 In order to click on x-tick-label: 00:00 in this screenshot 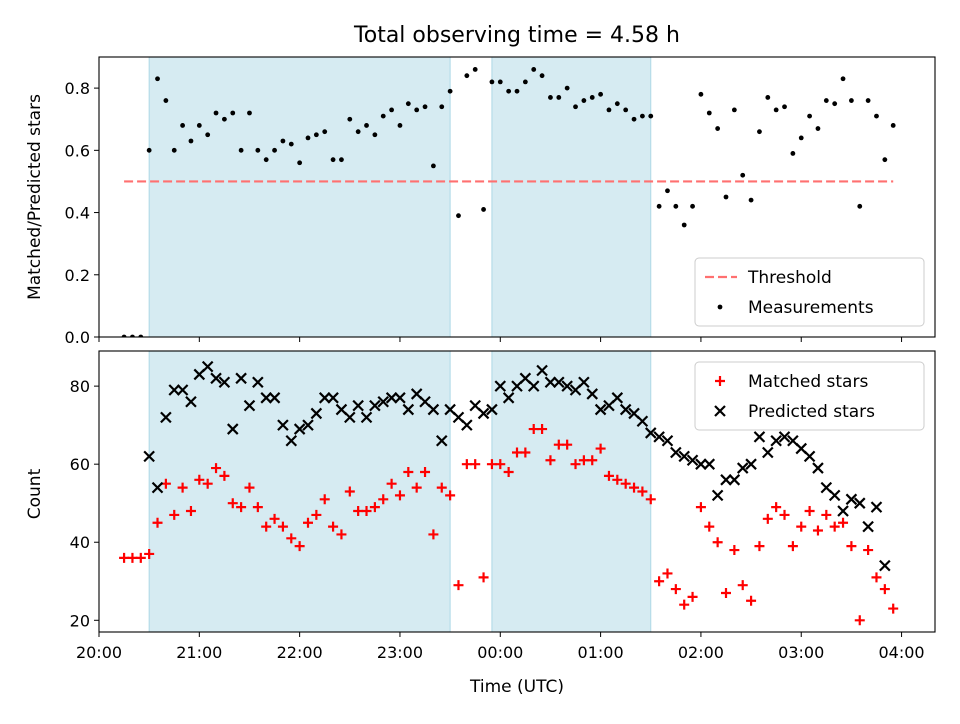, I will do `click(500, 652)`.